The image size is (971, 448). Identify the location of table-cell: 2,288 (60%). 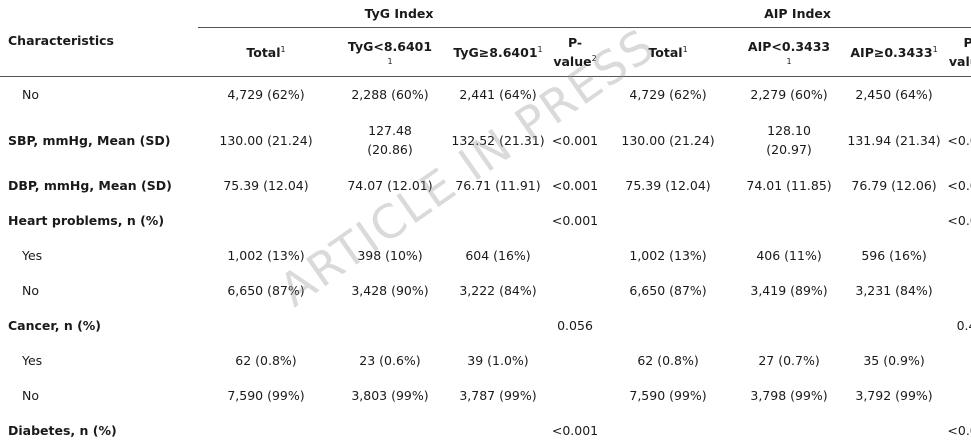
(390, 94).